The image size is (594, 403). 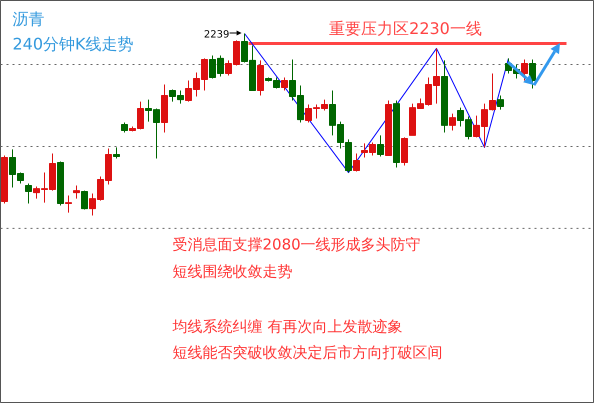 I want to click on chart-subtitle: 240分钟K线走势, so click(x=73, y=44).